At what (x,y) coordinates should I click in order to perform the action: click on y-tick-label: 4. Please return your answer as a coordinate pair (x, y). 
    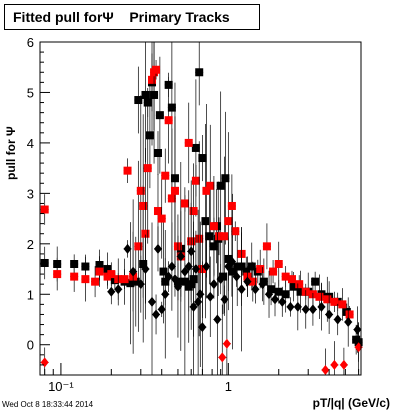
    Looking at the image, I should click on (30, 143).